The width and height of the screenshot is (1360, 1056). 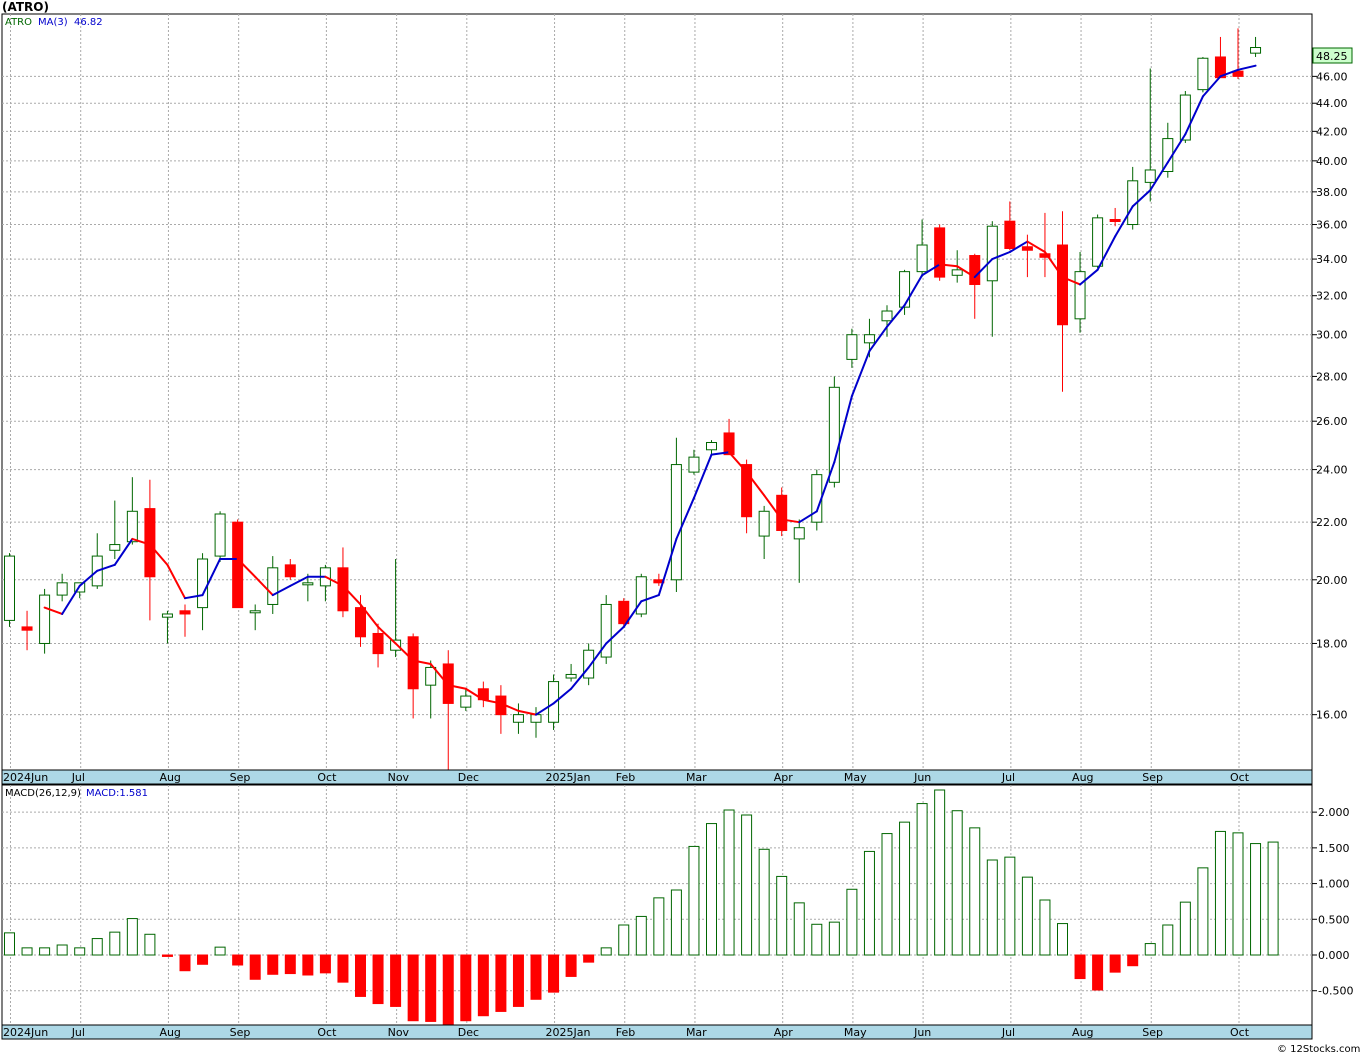 What do you see at coordinates (399, 1032) in the screenshot?
I see `month-label: Nov` at bounding box center [399, 1032].